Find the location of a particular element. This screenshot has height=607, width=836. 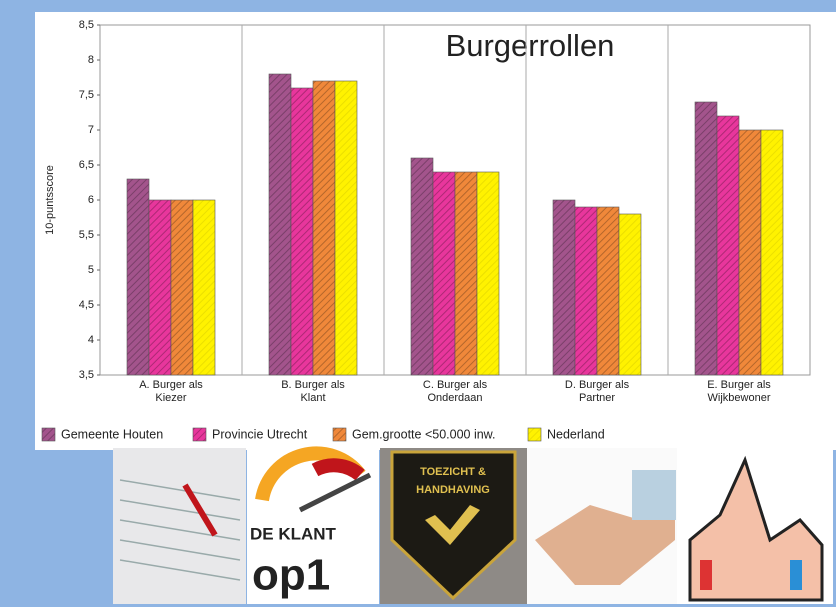

x-tick-label: E. Burger als Wijkbewoner is located at coordinates (739, 391).